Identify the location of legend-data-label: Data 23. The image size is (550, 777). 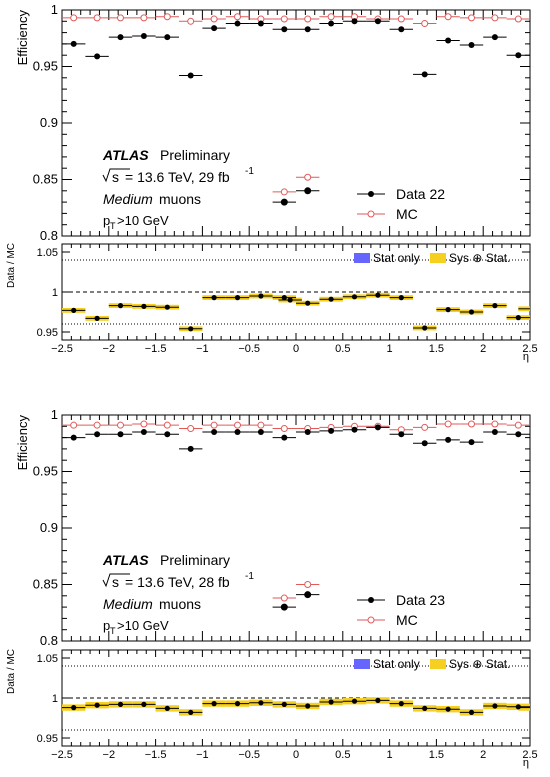
(420, 600).